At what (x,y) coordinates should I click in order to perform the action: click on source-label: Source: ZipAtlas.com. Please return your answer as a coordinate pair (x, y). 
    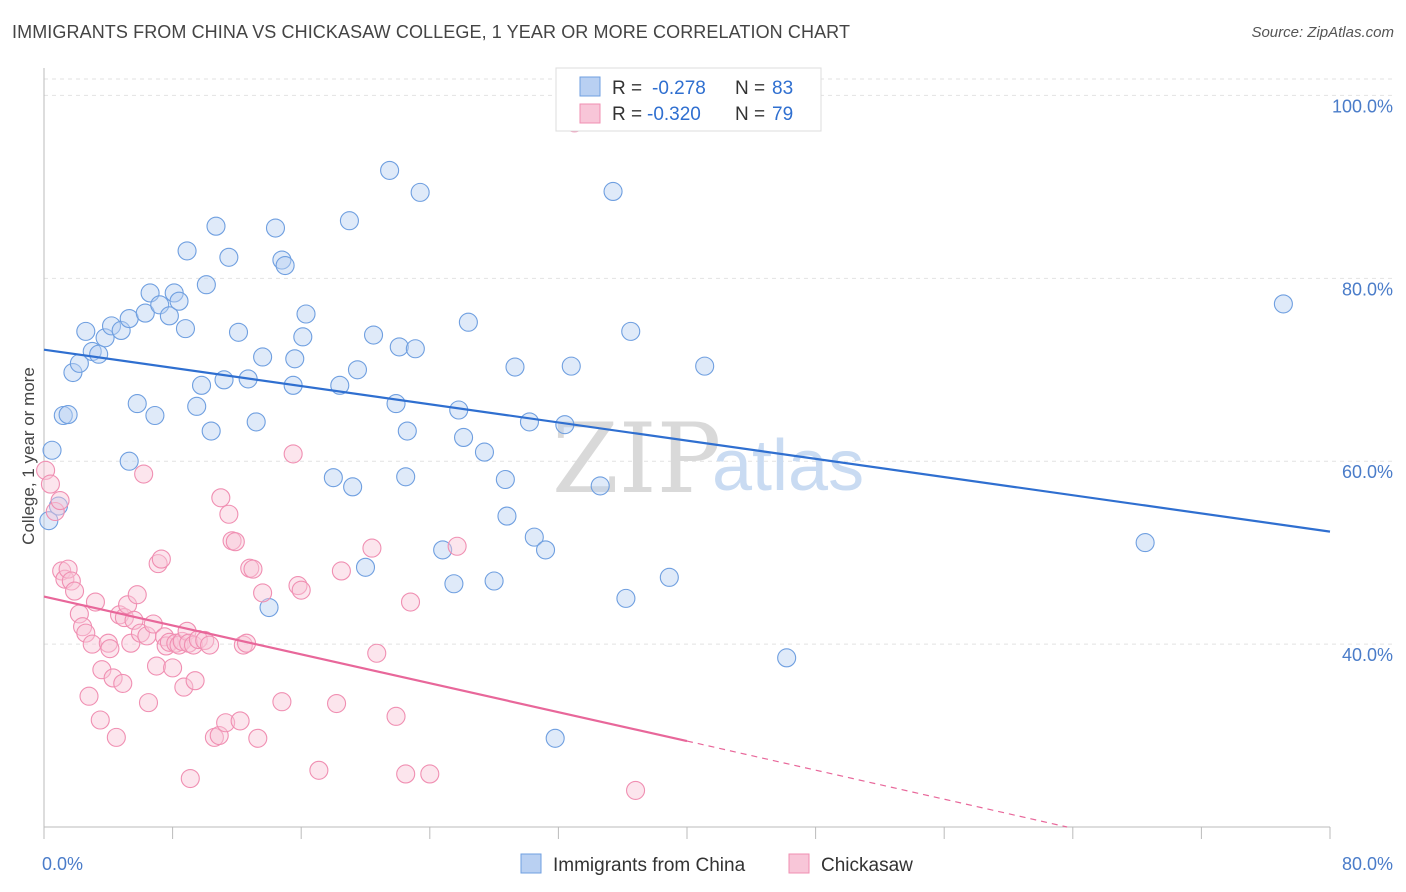
    Looking at the image, I should click on (1322, 32).